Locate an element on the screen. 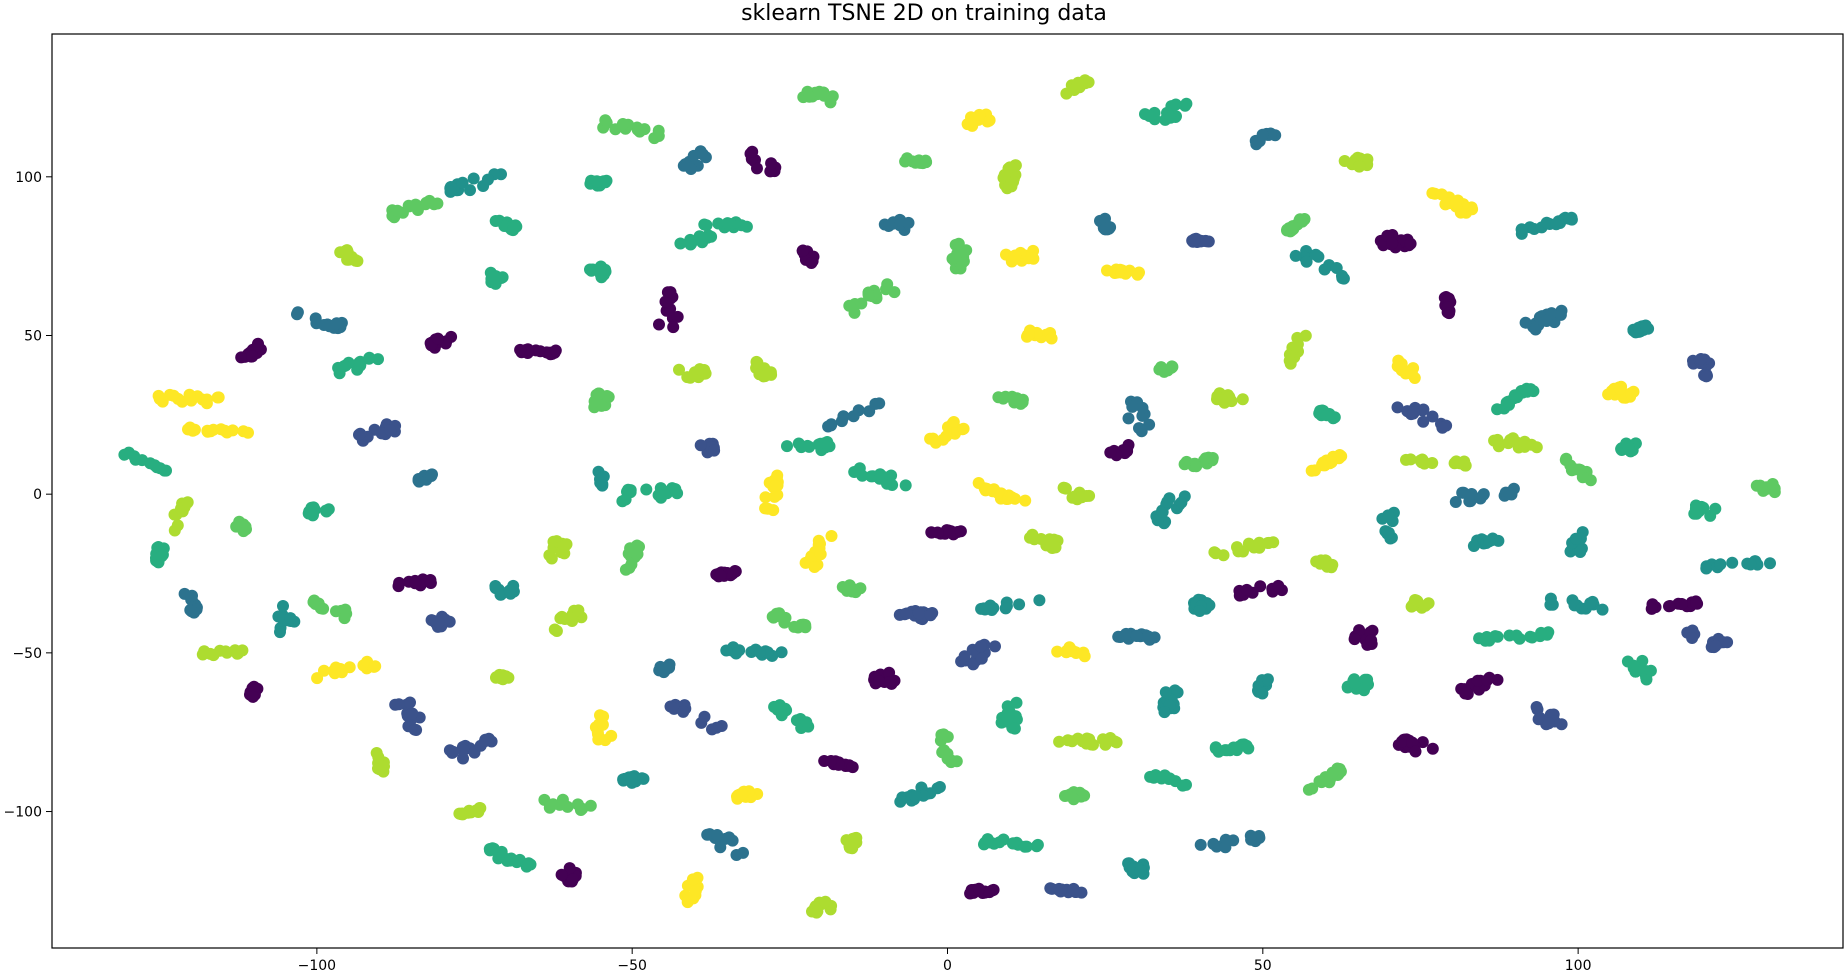 The image size is (1848, 977). x-tick-label: 100 is located at coordinates (1578, 966).